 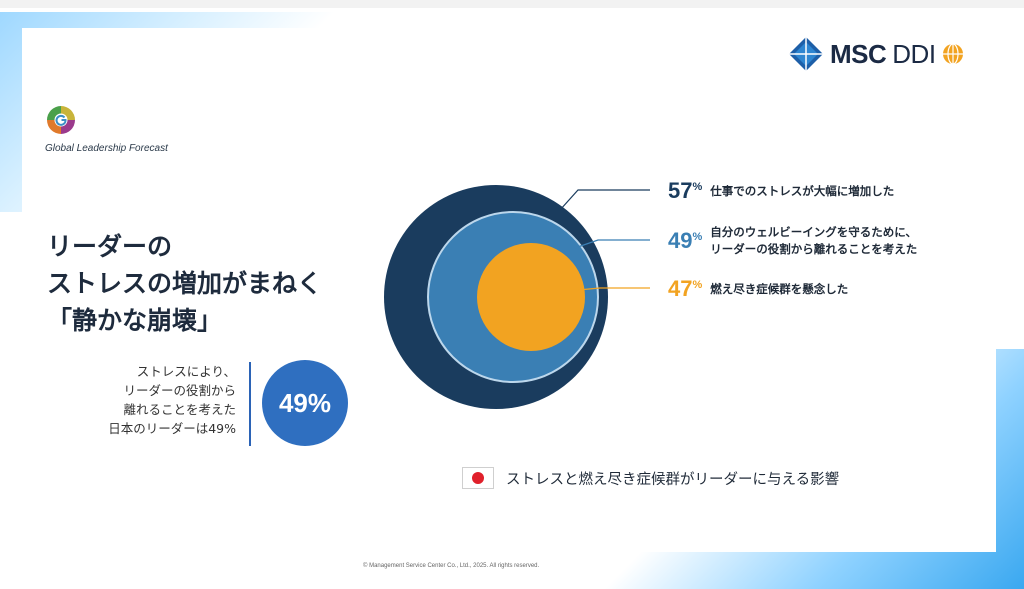 I want to click on ddi-wordmark: DDI, so click(x=914, y=53).